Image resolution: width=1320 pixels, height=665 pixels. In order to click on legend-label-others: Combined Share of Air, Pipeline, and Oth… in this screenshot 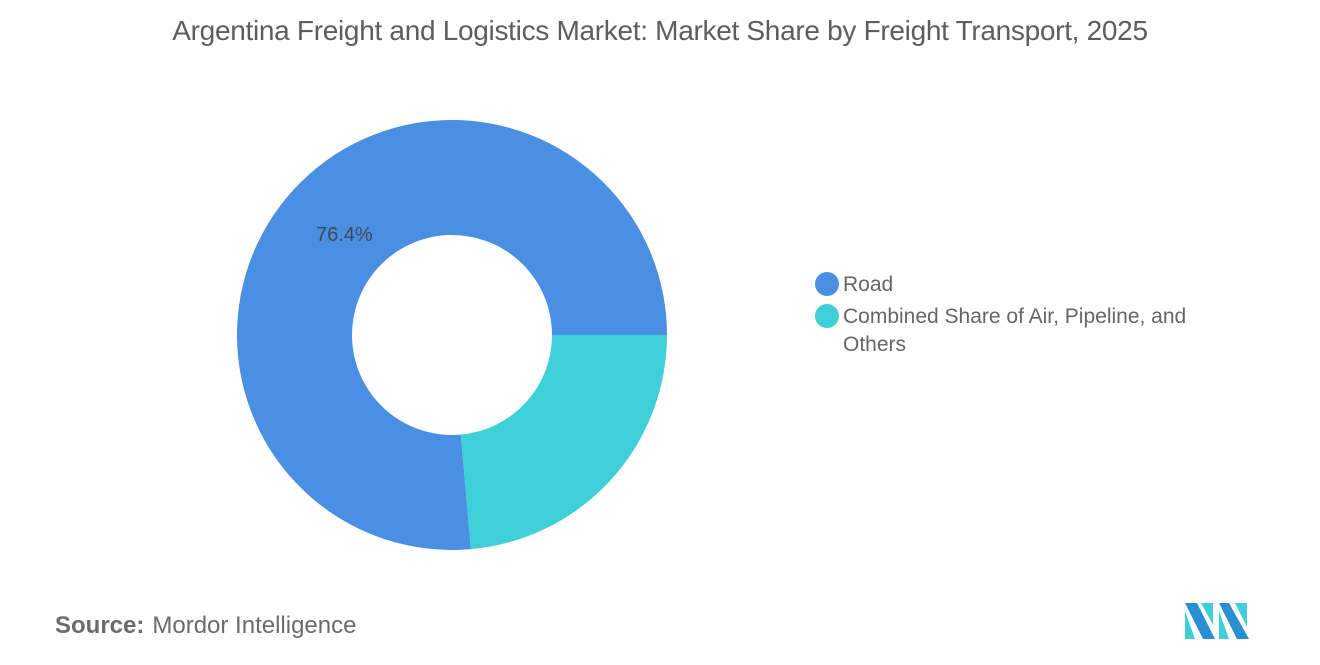, I will do `click(1015, 330)`.